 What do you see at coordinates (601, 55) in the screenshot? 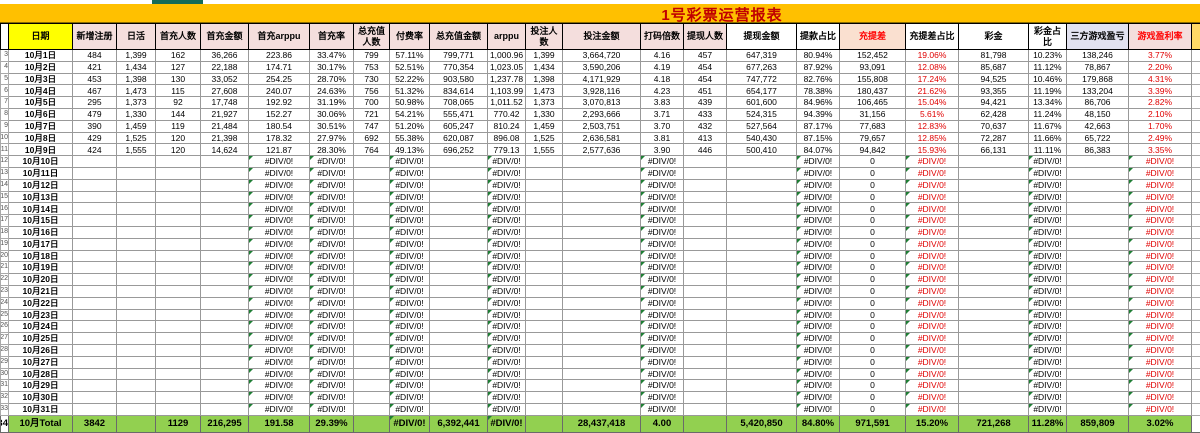
I see `cell: 3,664,720` at bounding box center [601, 55].